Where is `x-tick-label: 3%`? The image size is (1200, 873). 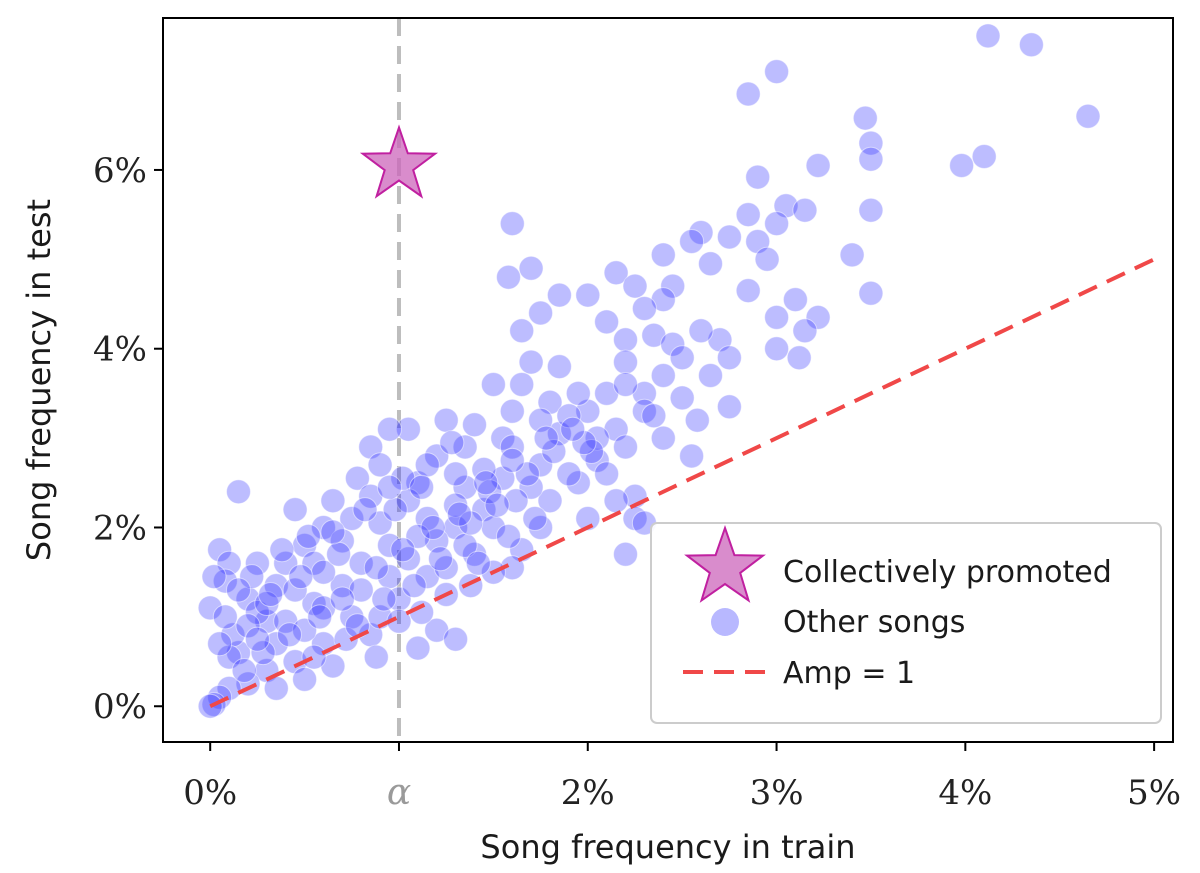
x-tick-label: 3% is located at coordinates (777, 793).